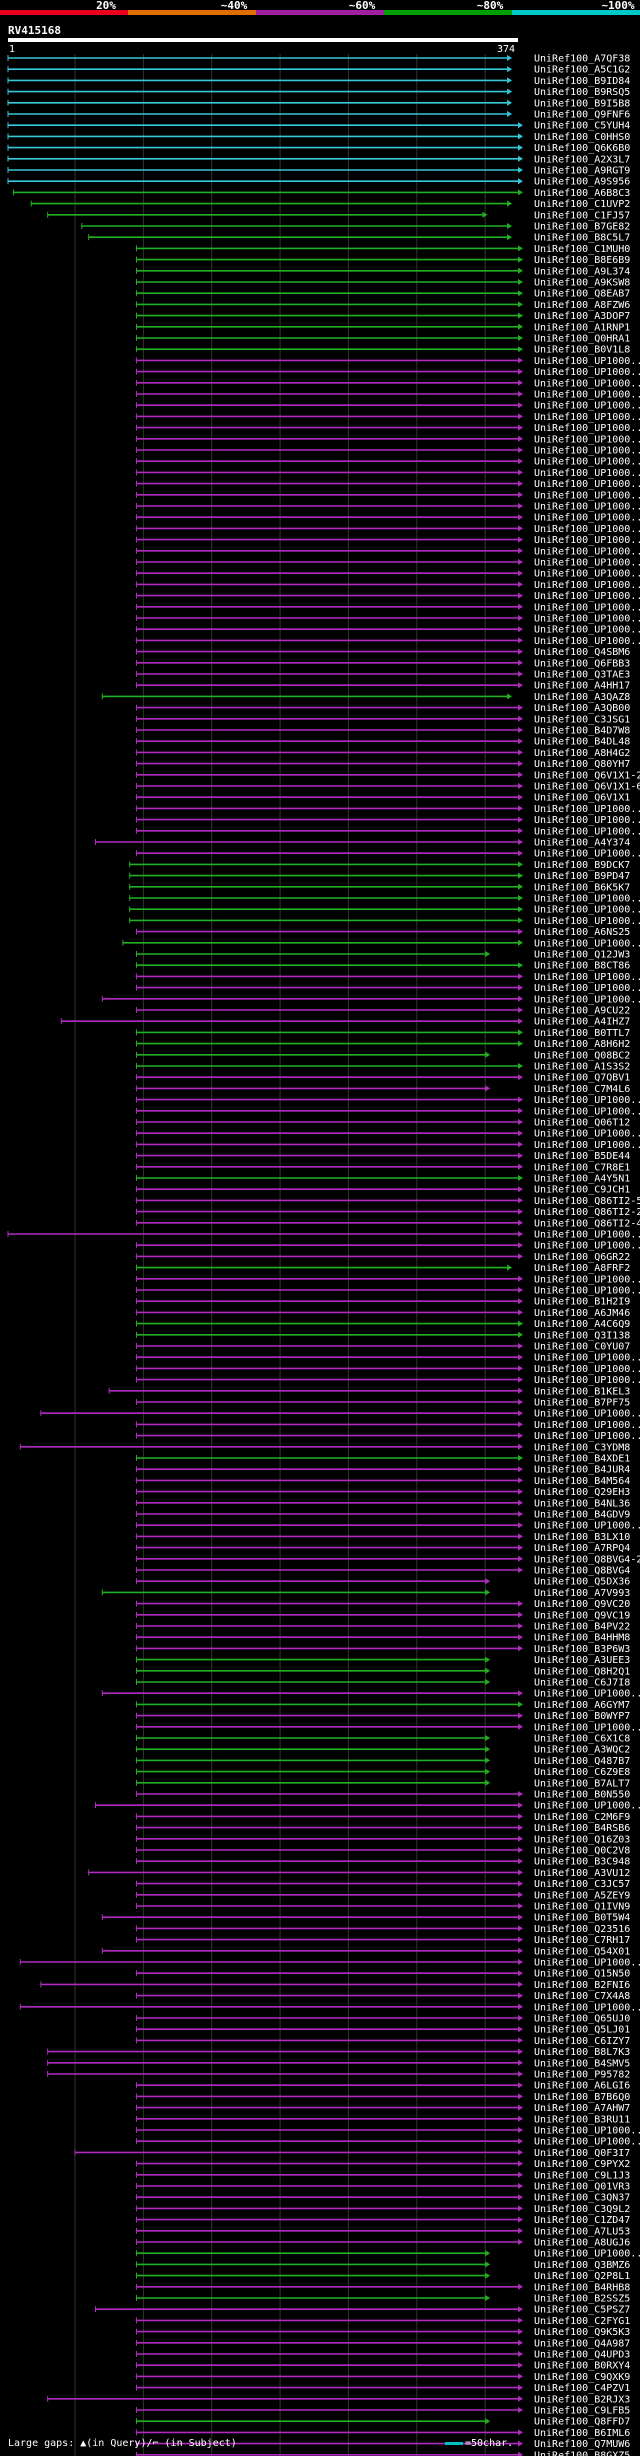  What do you see at coordinates (582, 1907) in the screenshot?
I see `hit-label: UniRef100_Q1IVN9` at bounding box center [582, 1907].